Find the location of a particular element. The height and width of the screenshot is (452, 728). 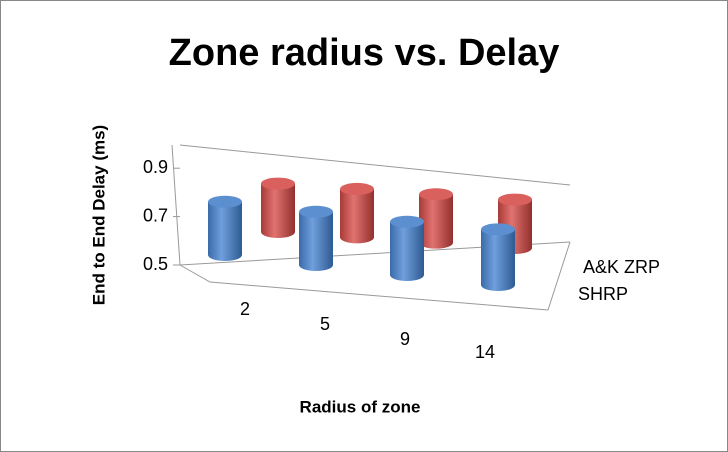

x-tick-label: 2 is located at coordinates (245, 309).